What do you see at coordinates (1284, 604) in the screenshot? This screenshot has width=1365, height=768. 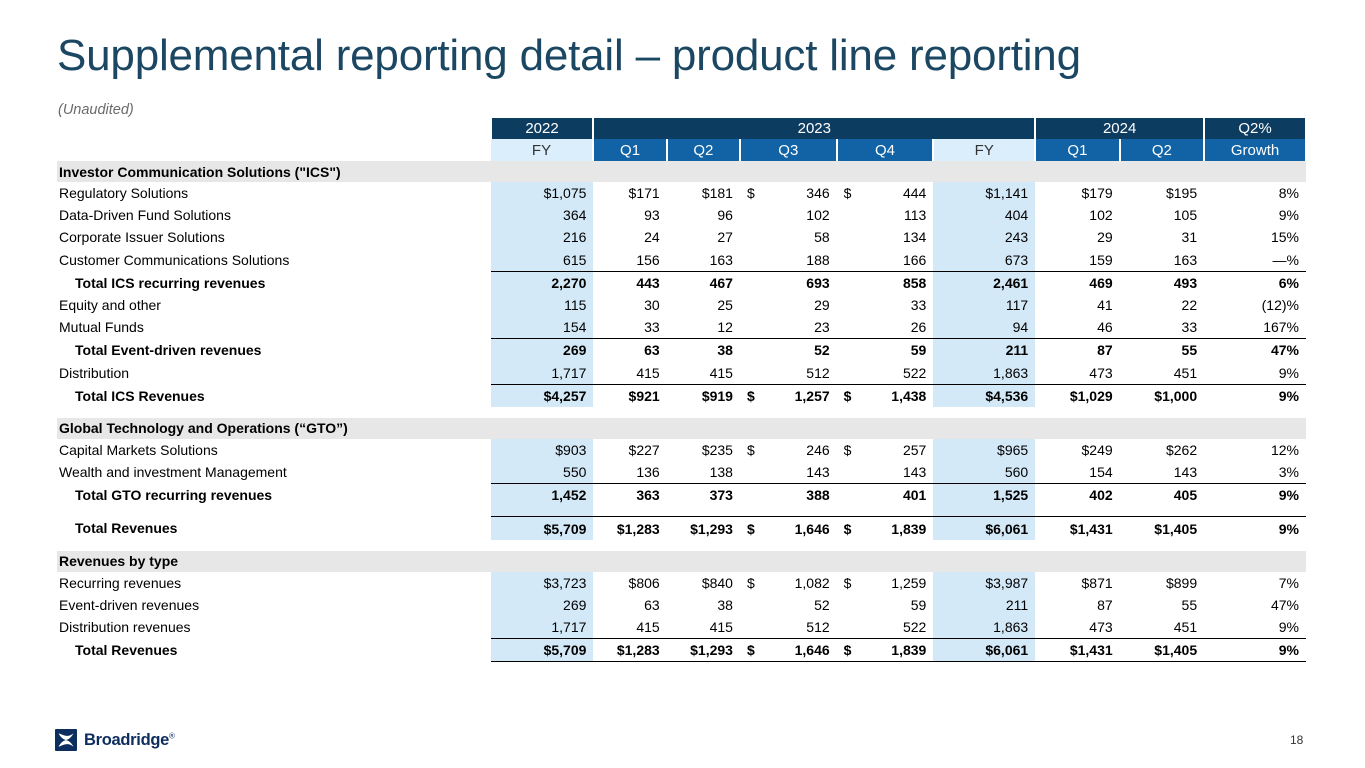 I see `table-cell: 47%` at bounding box center [1284, 604].